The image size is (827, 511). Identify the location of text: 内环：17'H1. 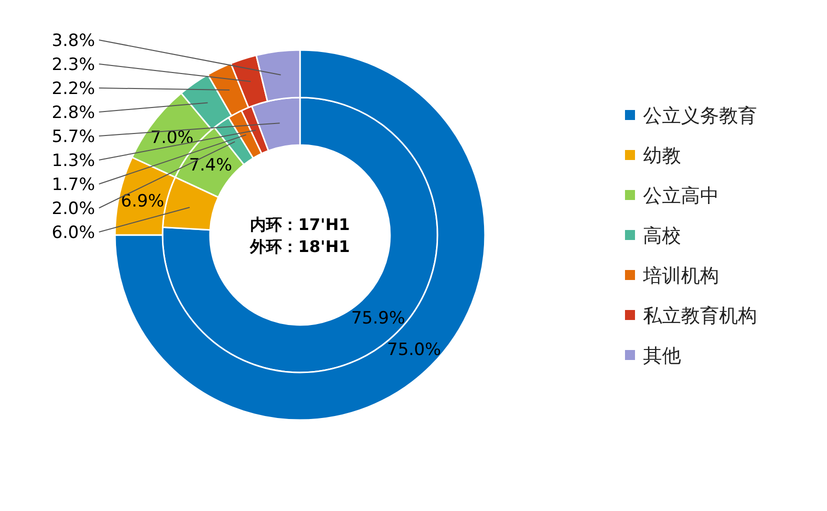
(300, 224).